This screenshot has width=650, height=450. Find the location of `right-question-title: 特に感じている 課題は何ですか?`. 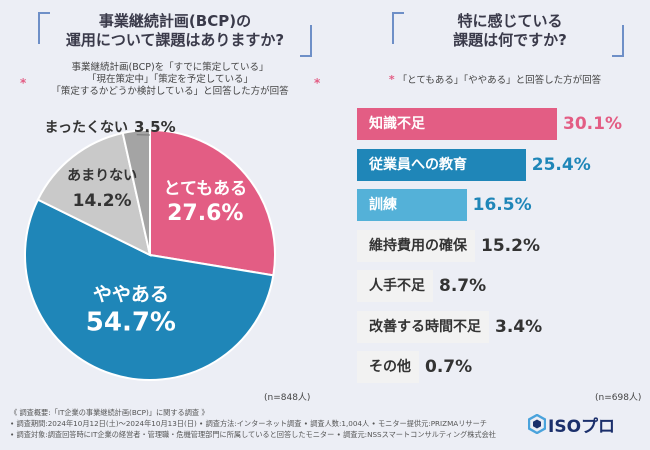

right-question-title: 特に感じている 課題は何ですか? is located at coordinates (510, 31).